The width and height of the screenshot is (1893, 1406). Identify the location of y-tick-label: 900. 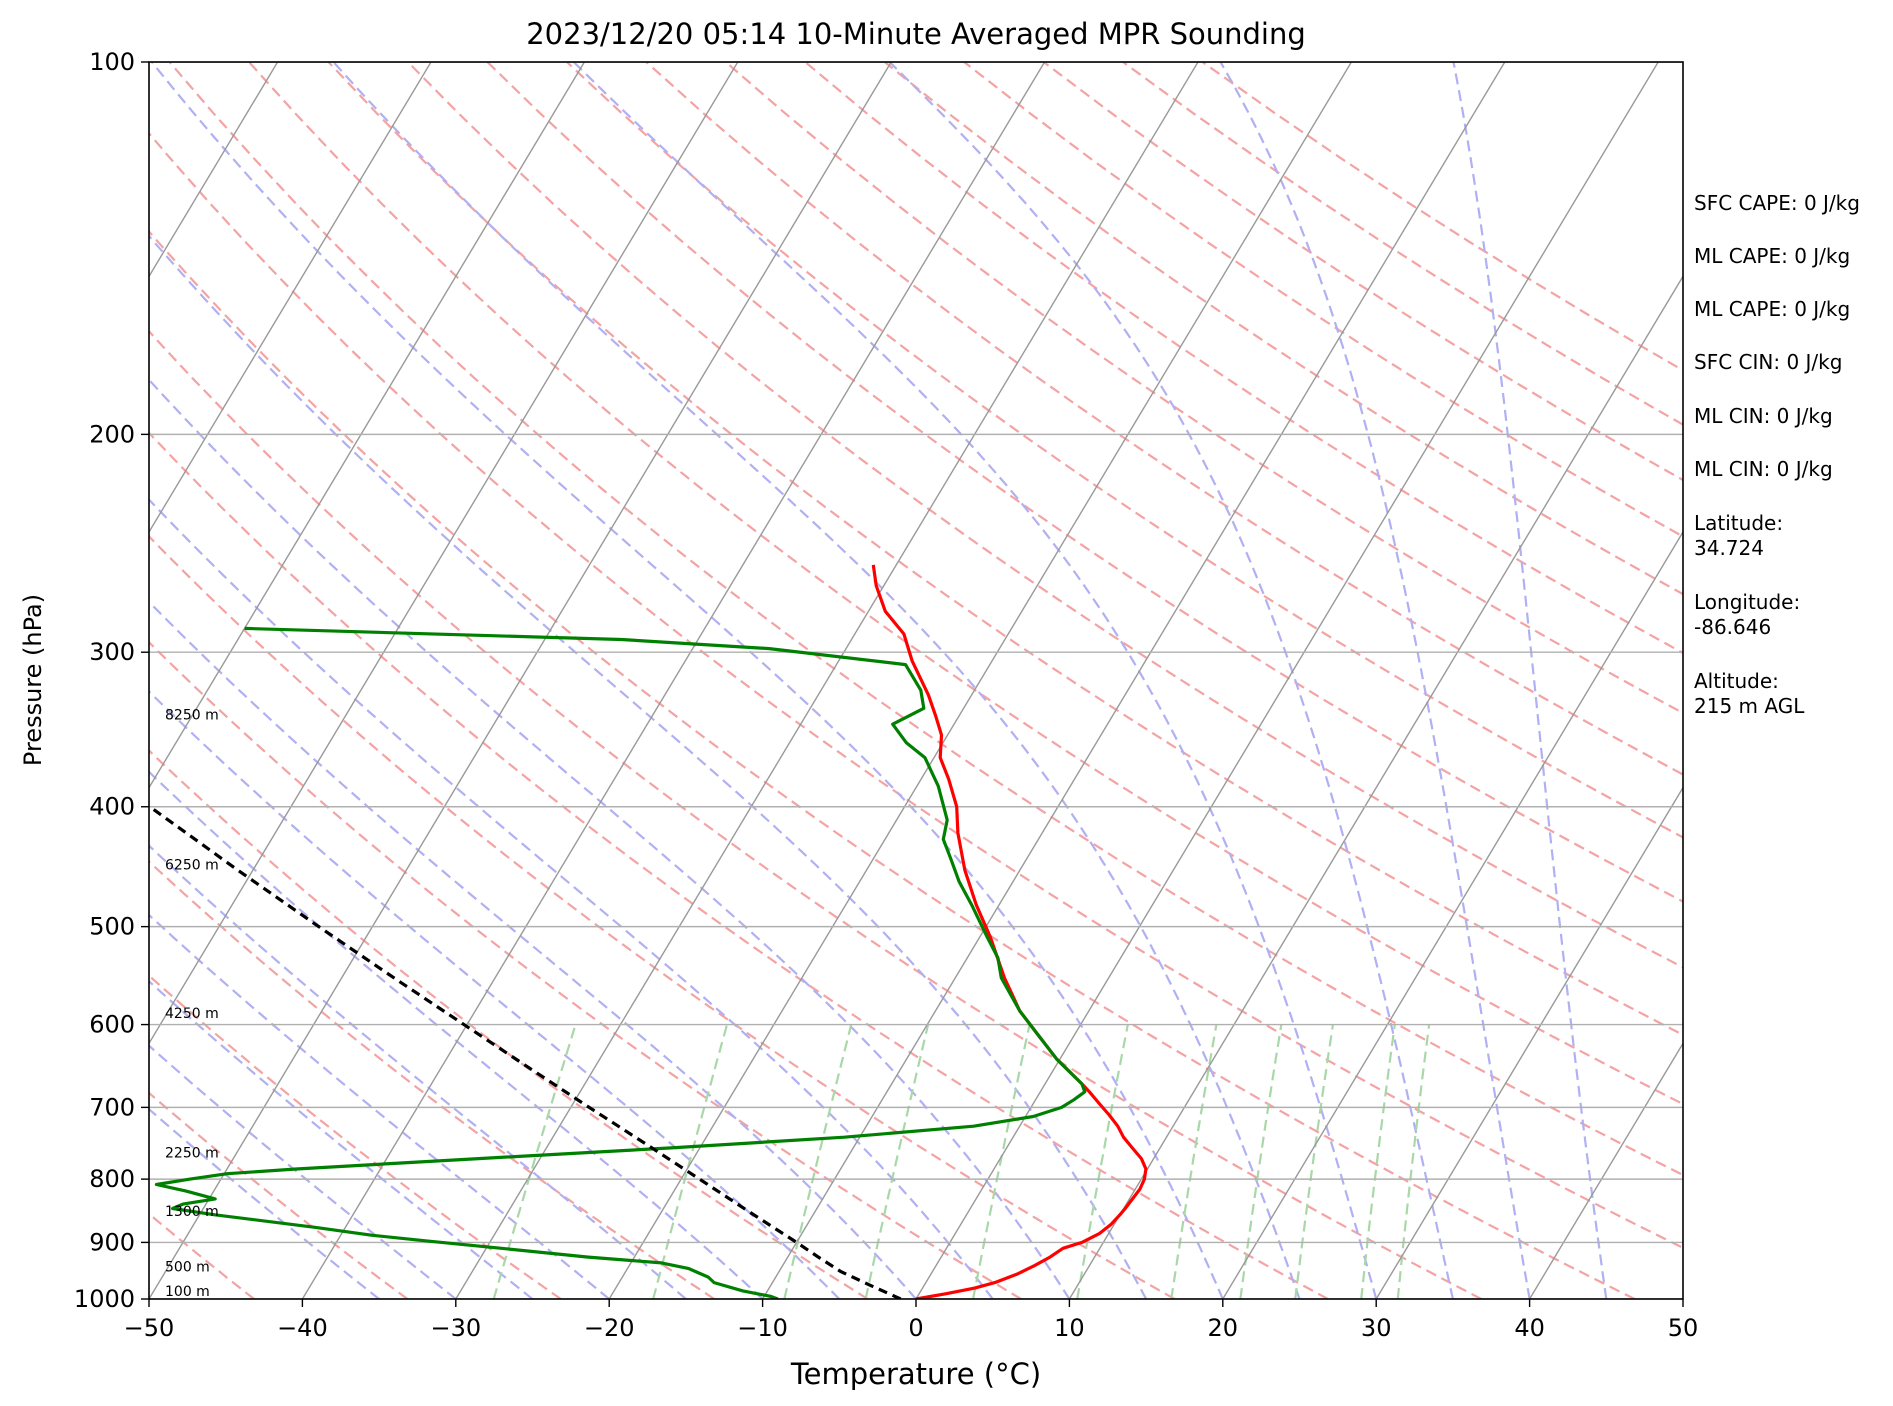
(112, 1242).